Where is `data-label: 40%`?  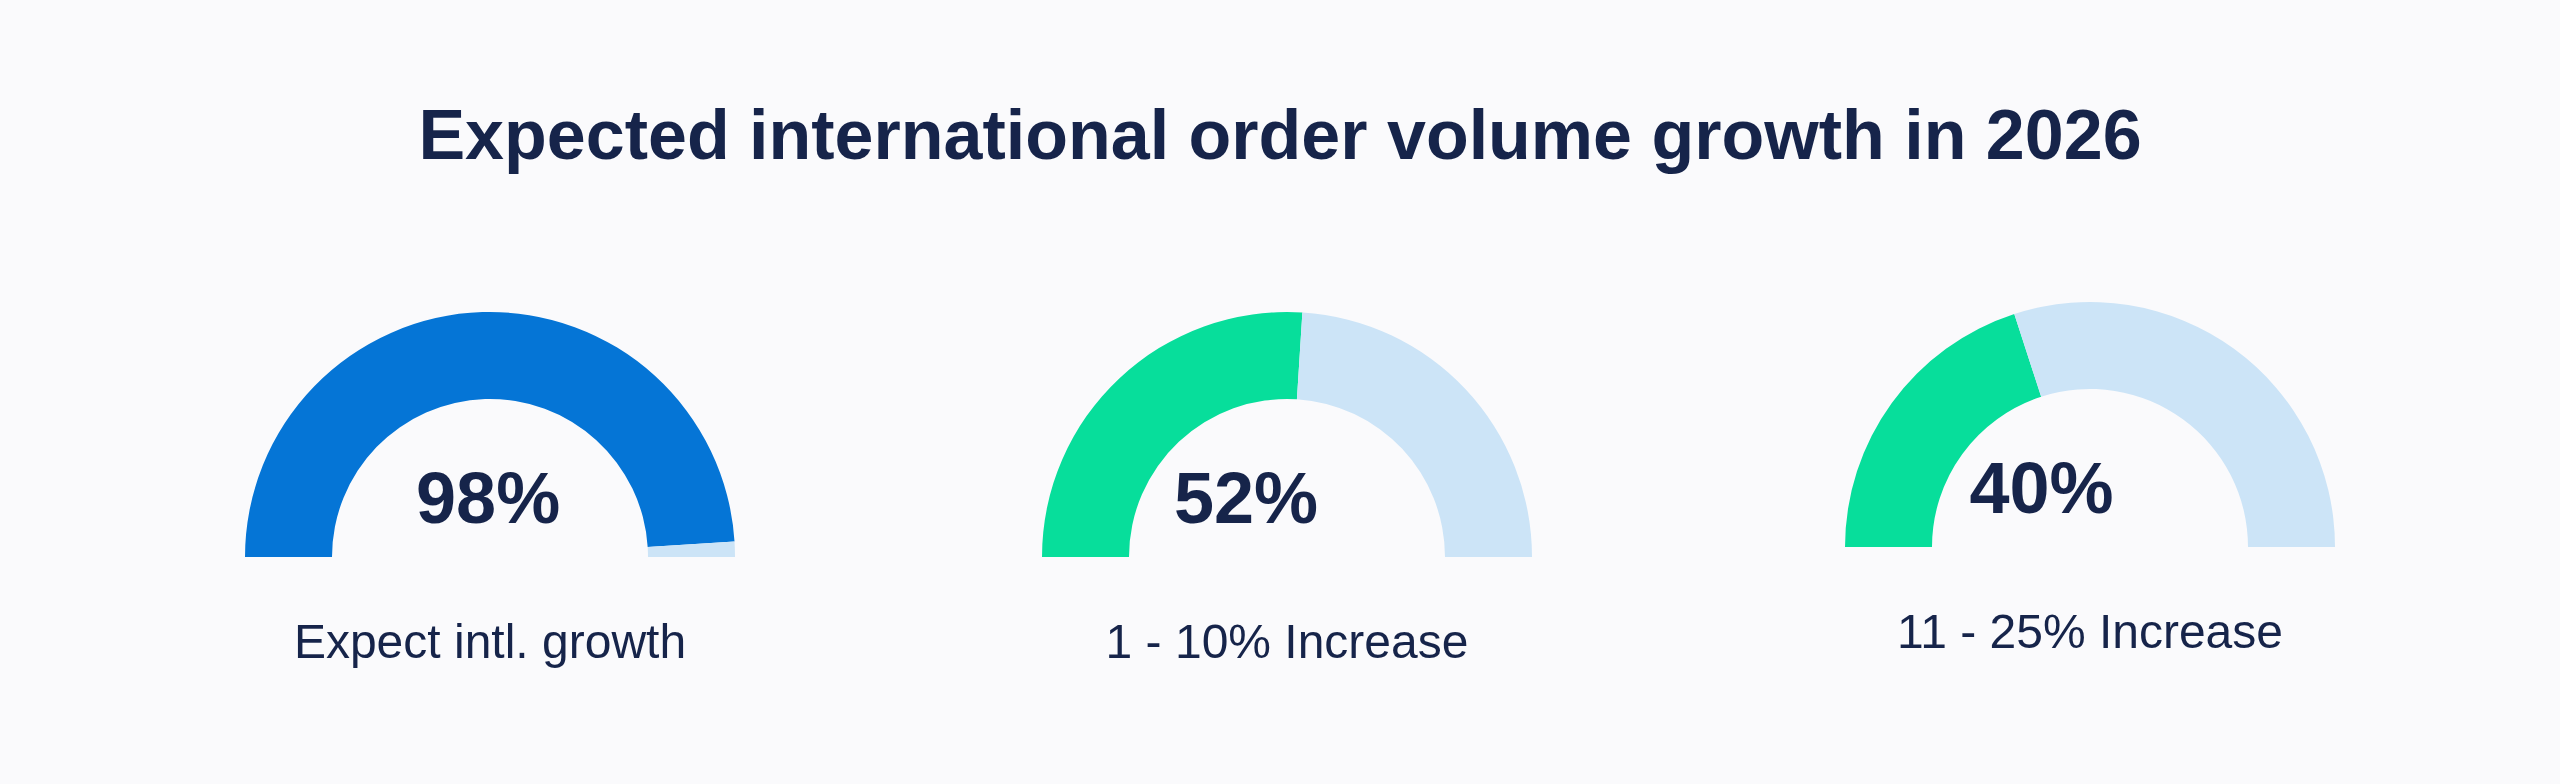
data-label: 40% is located at coordinates (2041, 488).